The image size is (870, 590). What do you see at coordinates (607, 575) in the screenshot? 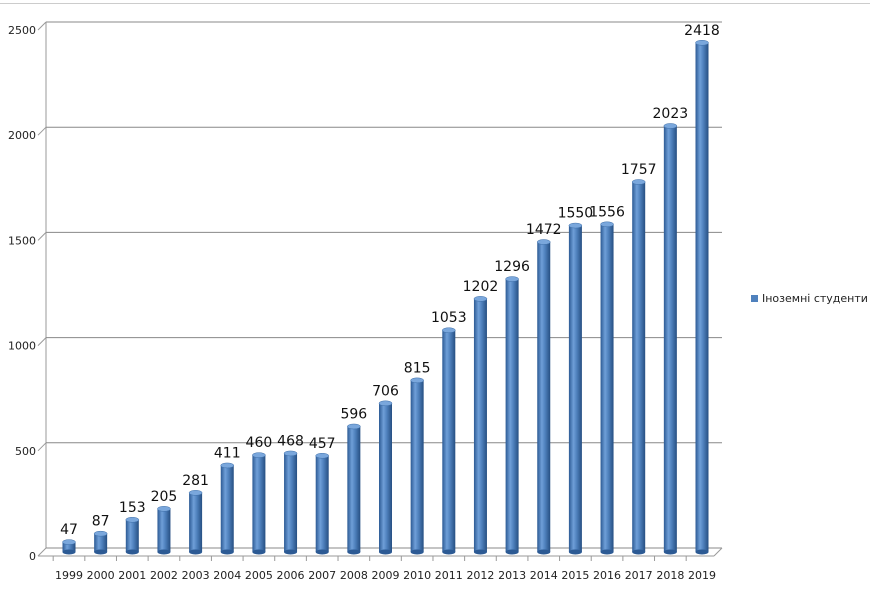
I see `x-tick-label: 2016` at bounding box center [607, 575].